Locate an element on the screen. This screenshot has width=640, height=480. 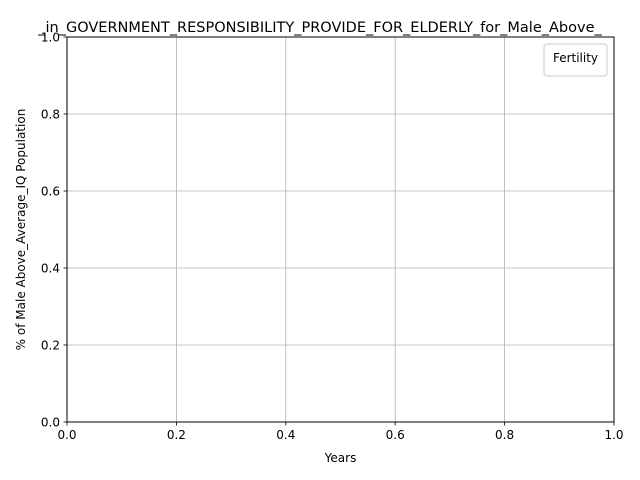
legend-box is located at coordinates (575, 60).